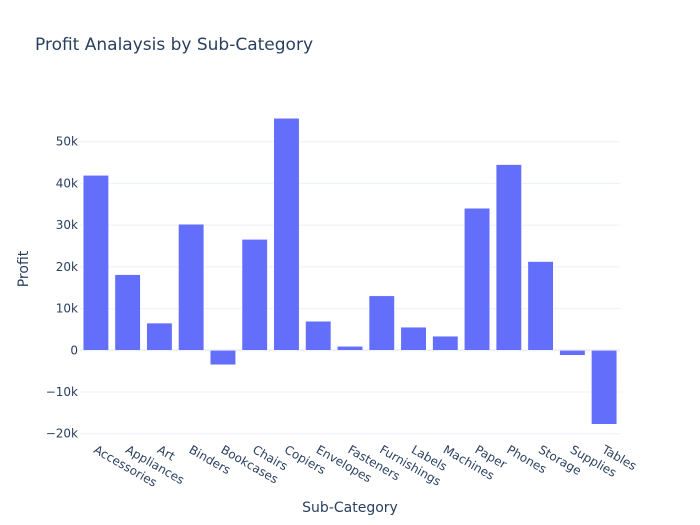  What do you see at coordinates (67, 309) in the screenshot?
I see `y-tick-label: 10k` at bounding box center [67, 309].